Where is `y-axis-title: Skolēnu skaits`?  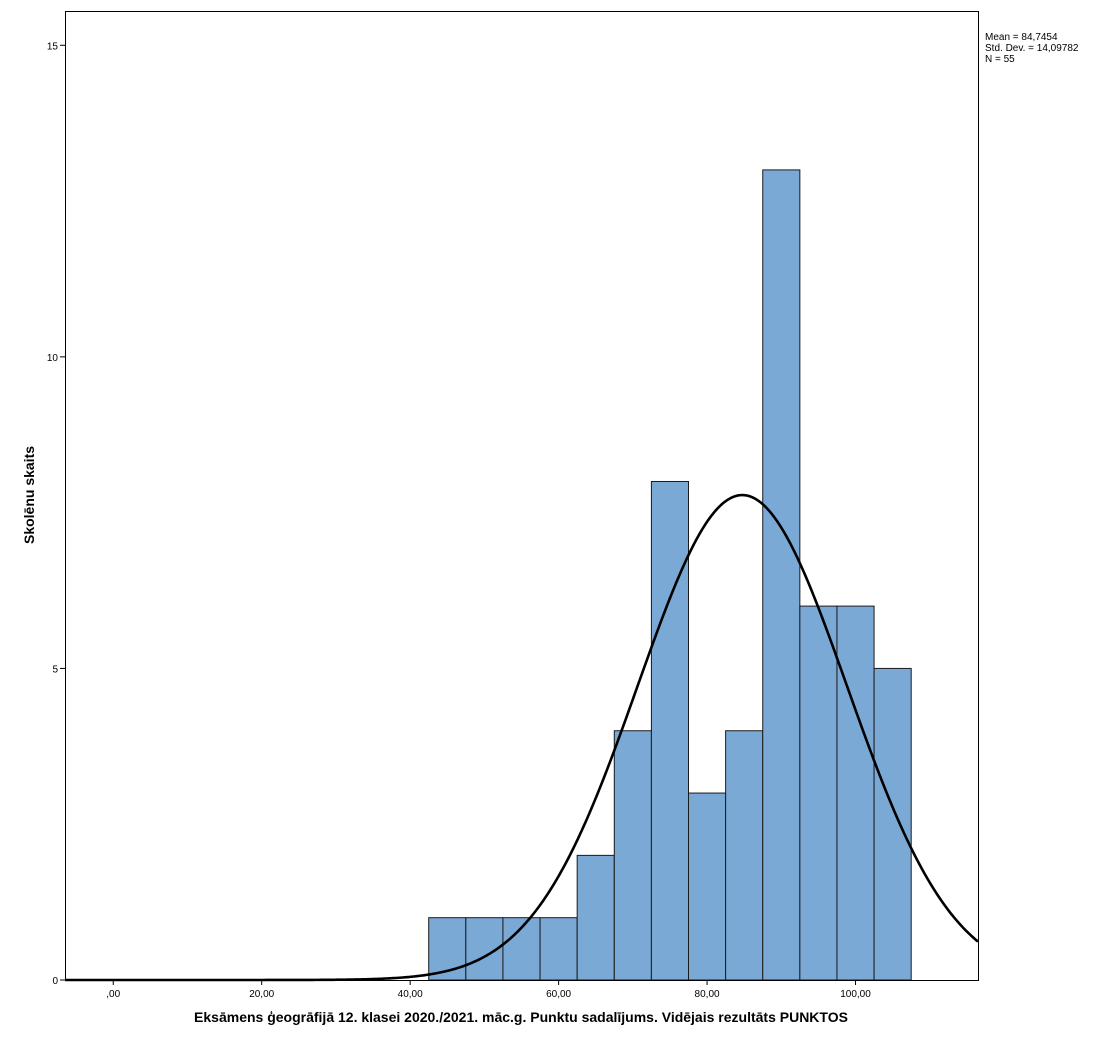 y-axis-title: Skolēnu skaits is located at coordinates (29, 495).